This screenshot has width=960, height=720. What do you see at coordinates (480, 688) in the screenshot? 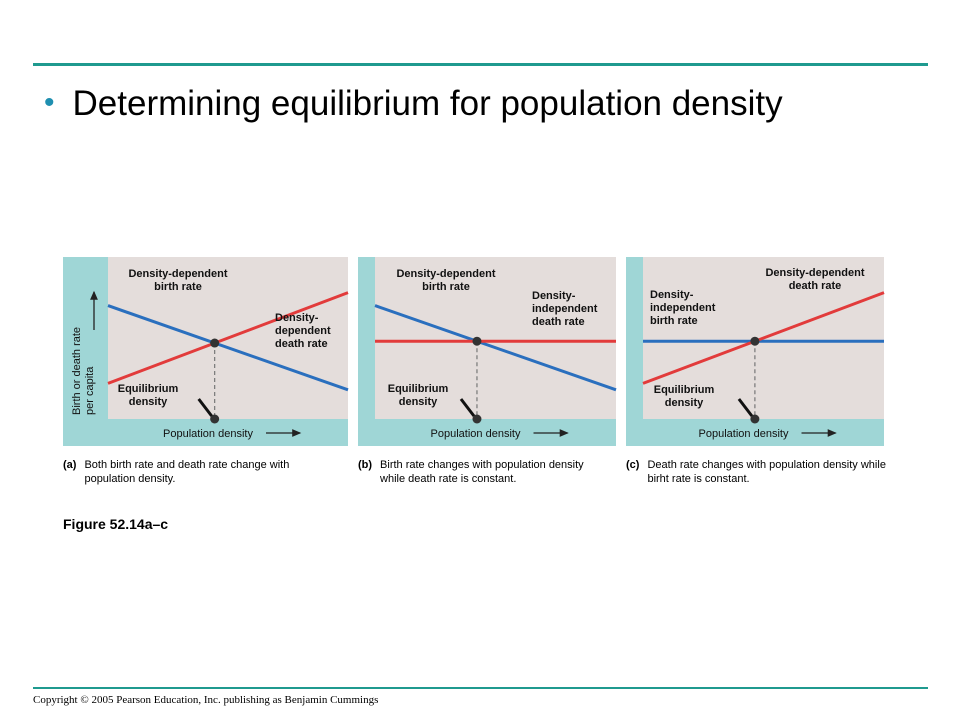
I see `bottom-rule` at bounding box center [480, 688].